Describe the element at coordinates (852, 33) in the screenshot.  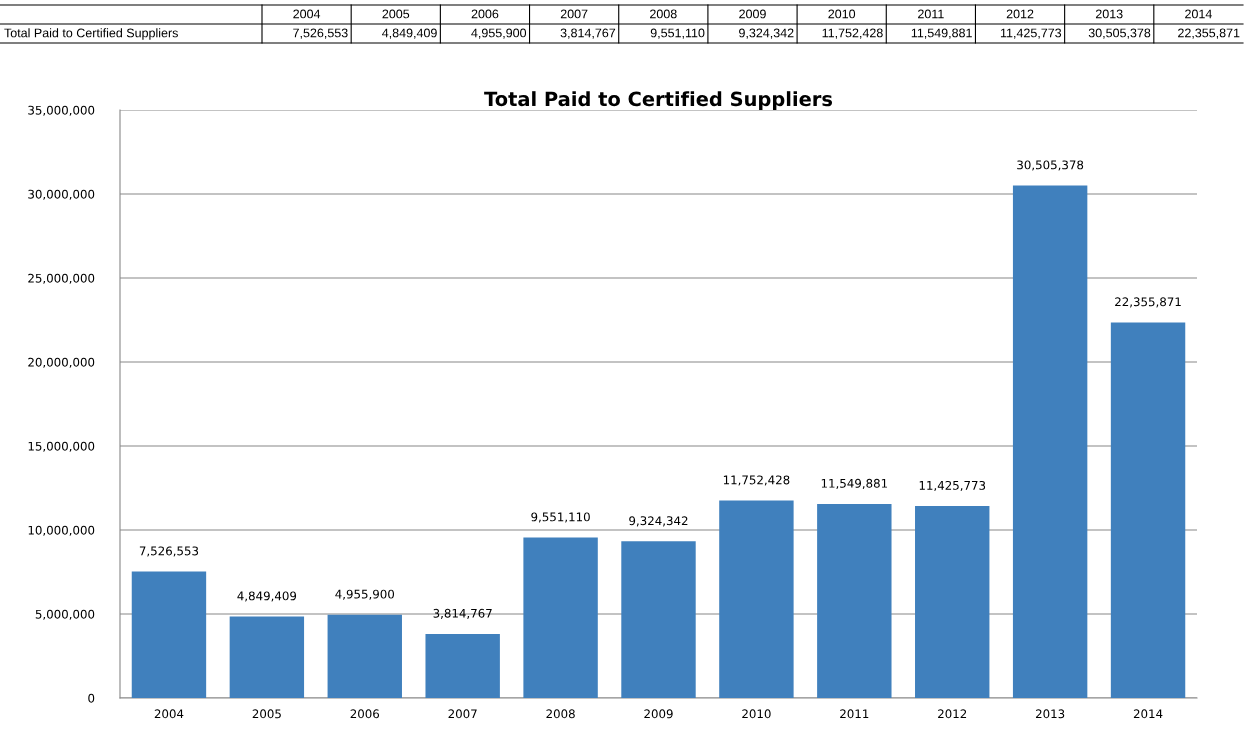
I see `text: 11,752,428` at that location.